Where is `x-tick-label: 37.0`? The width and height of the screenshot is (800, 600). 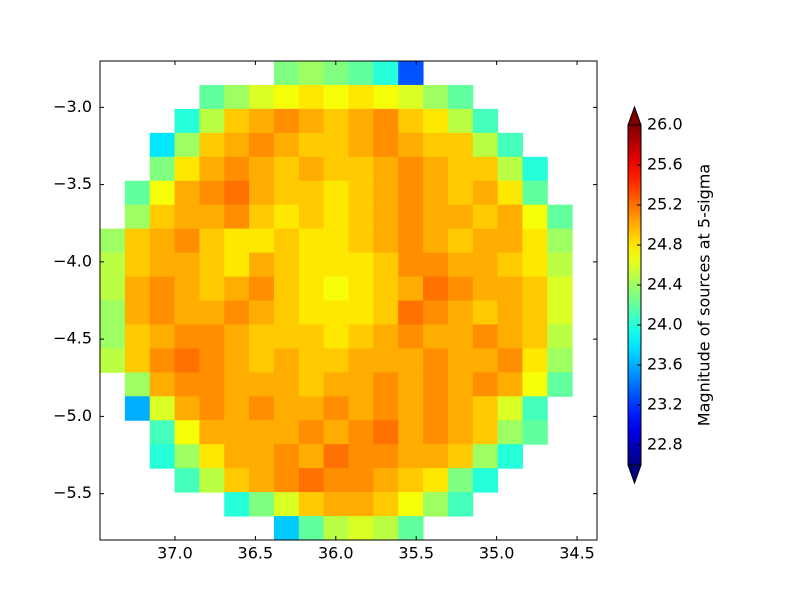
x-tick-label: 37.0 is located at coordinates (175, 553).